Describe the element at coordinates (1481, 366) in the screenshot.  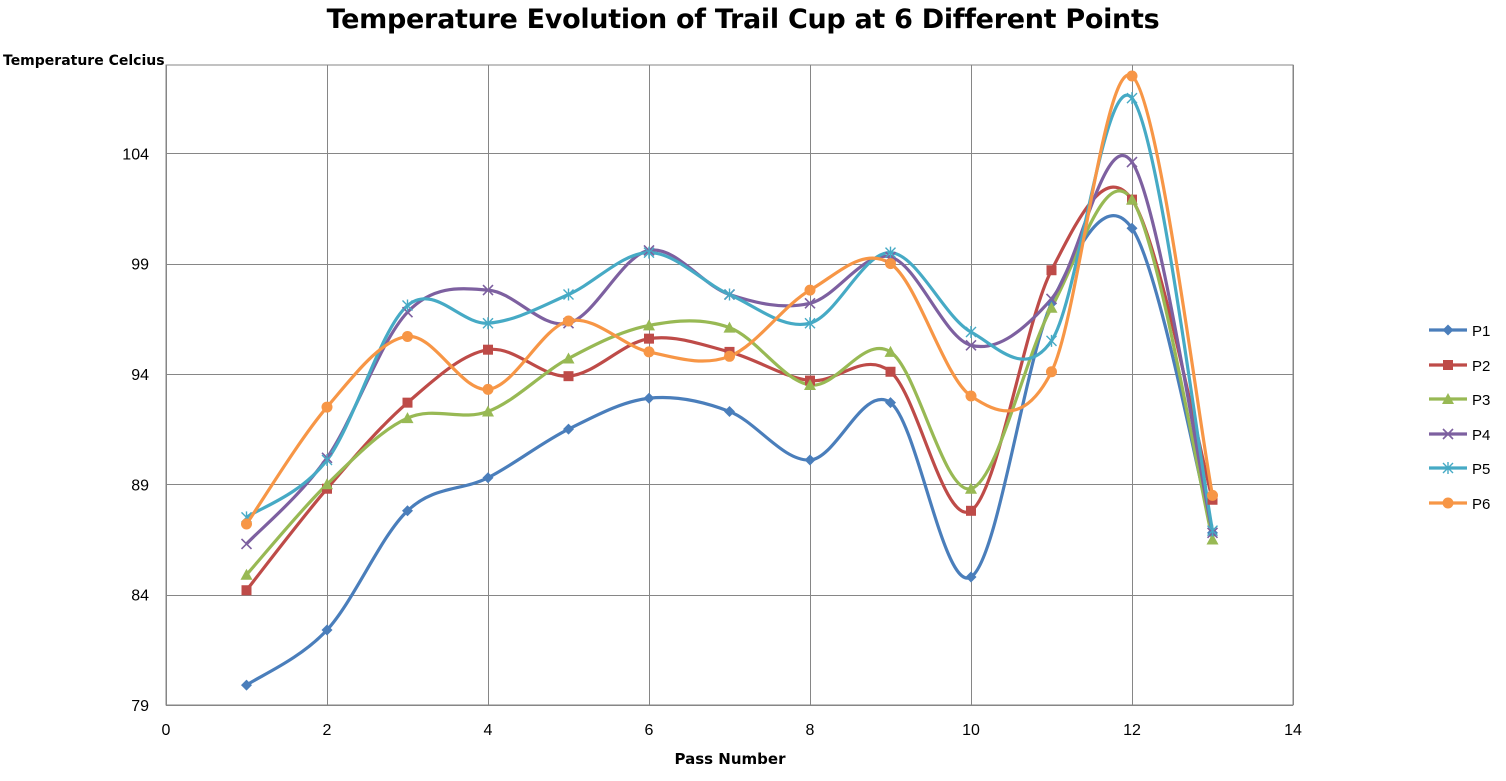
I see `legend-label: P2` at that location.